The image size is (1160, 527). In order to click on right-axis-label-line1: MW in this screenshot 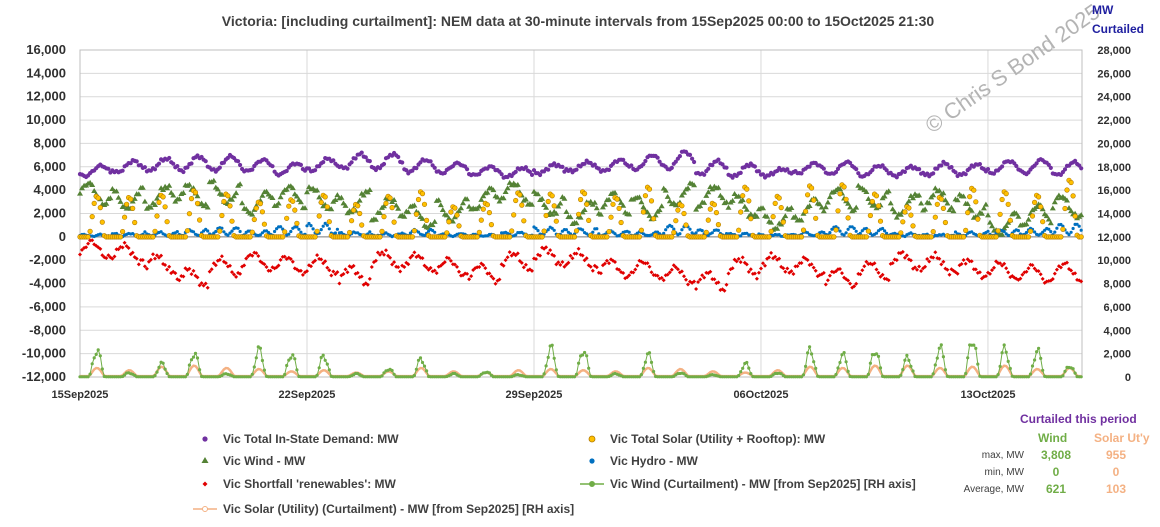, I will do `click(1103, 10)`.